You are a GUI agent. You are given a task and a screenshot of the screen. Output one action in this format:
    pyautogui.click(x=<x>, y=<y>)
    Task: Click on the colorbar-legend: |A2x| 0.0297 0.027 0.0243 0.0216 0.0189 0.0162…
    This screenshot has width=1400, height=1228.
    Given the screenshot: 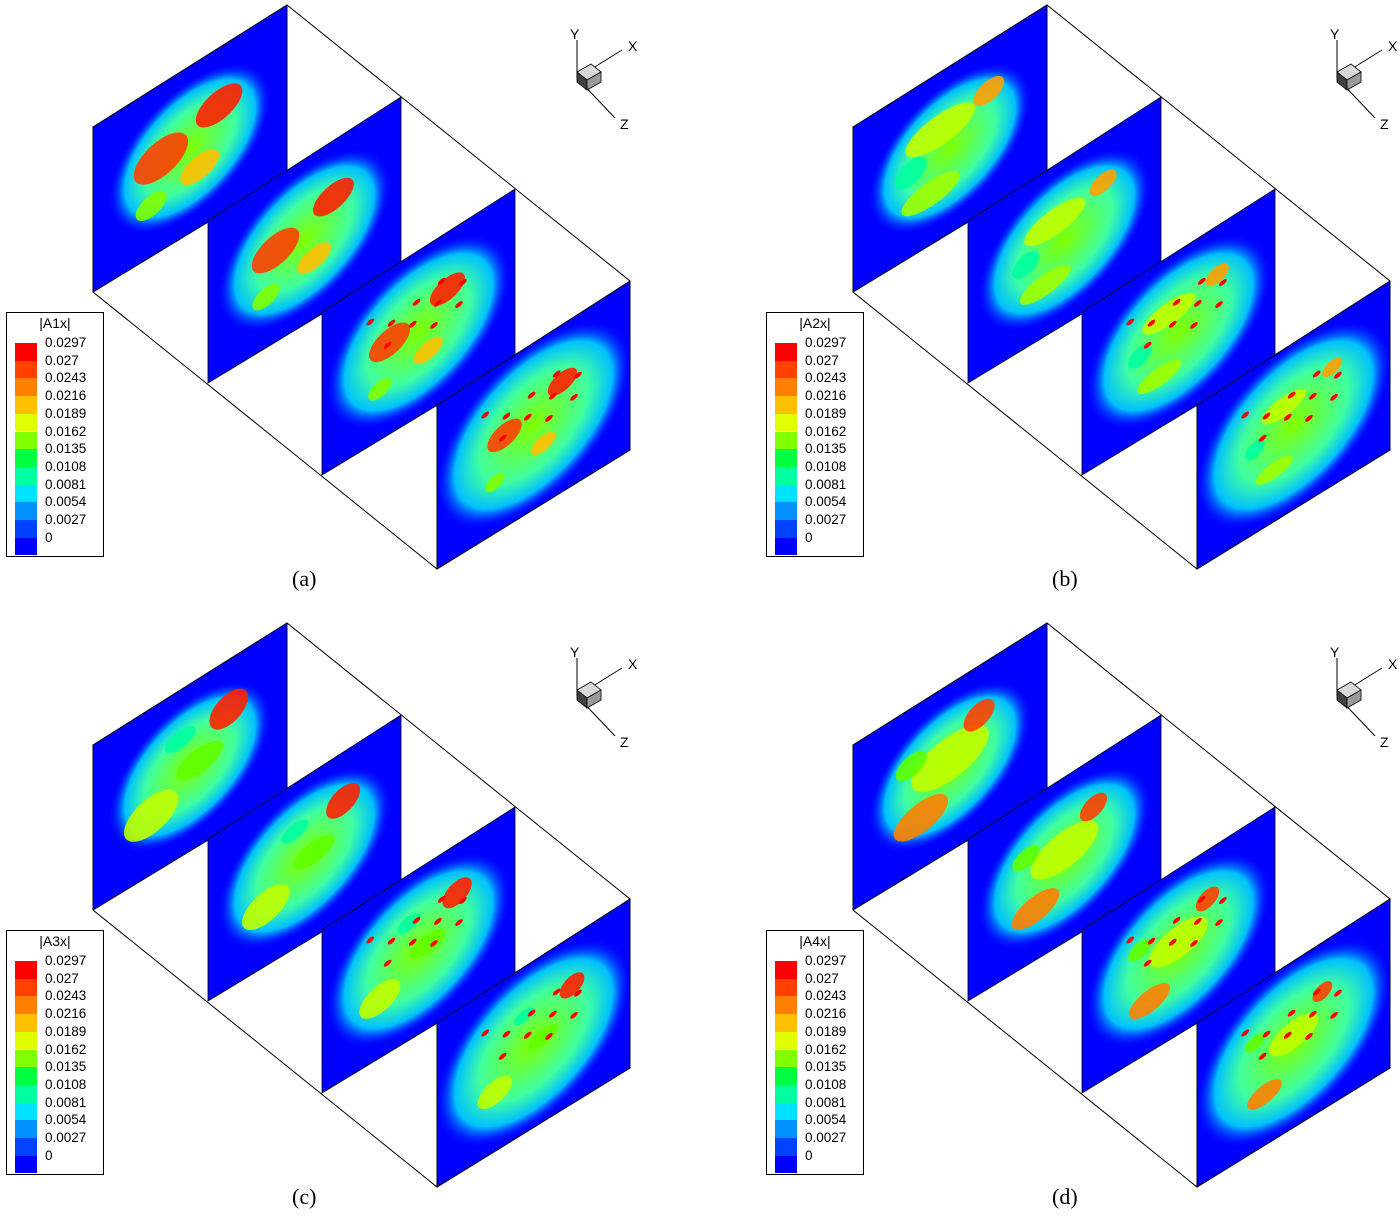 What is the action you would take?
    pyautogui.click(x=815, y=434)
    